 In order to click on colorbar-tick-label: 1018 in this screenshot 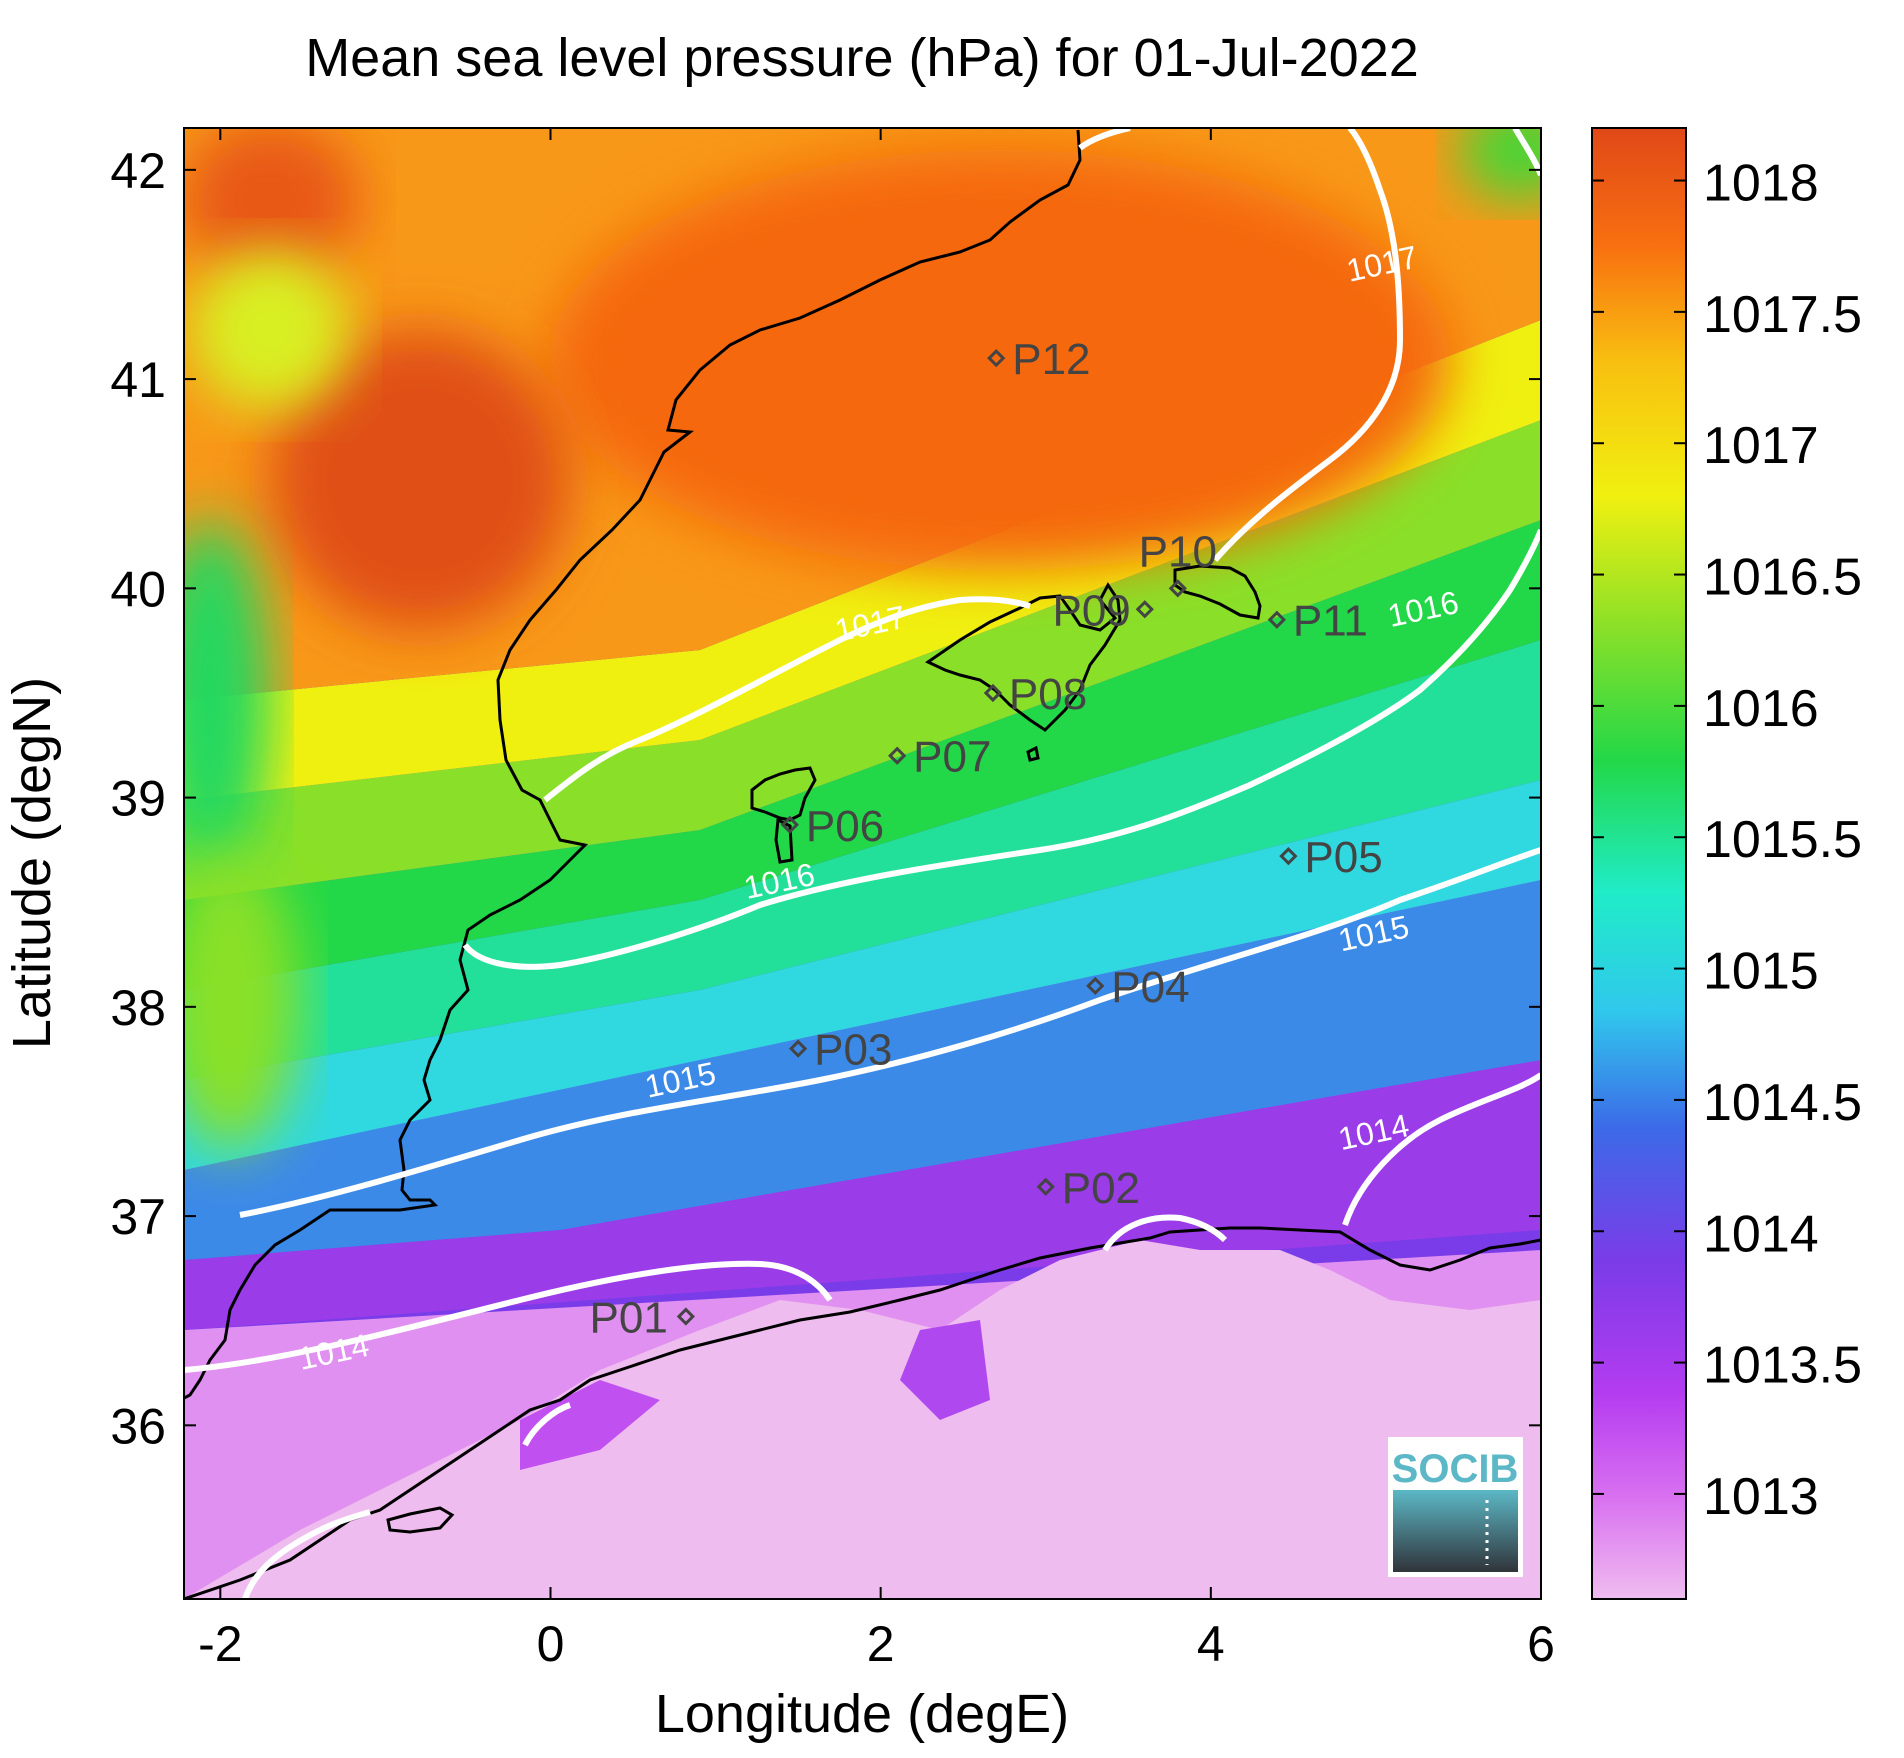, I will do `click(1761, 184)`.